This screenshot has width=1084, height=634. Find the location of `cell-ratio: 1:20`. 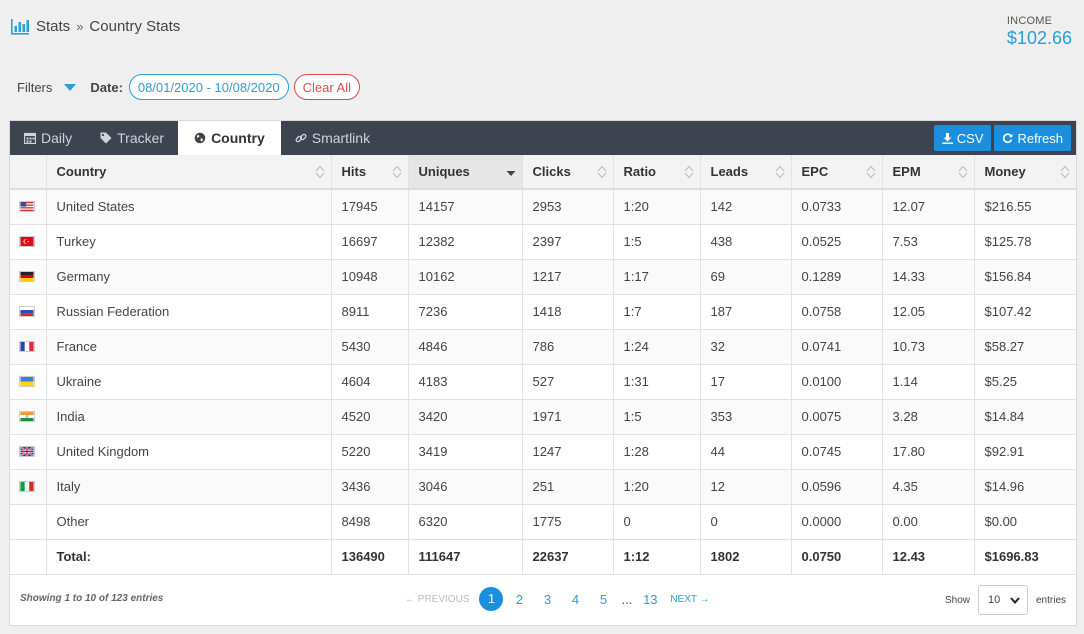

cell-ratio: 1:20 is located at coordinates (657, 207).